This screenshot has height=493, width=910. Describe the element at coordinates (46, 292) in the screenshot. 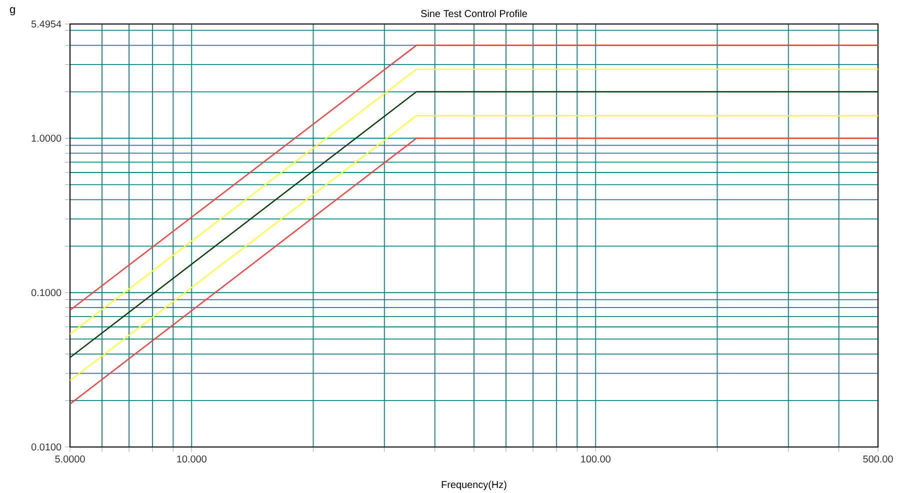

I see `y-tick-label: 0.1000` at that location.